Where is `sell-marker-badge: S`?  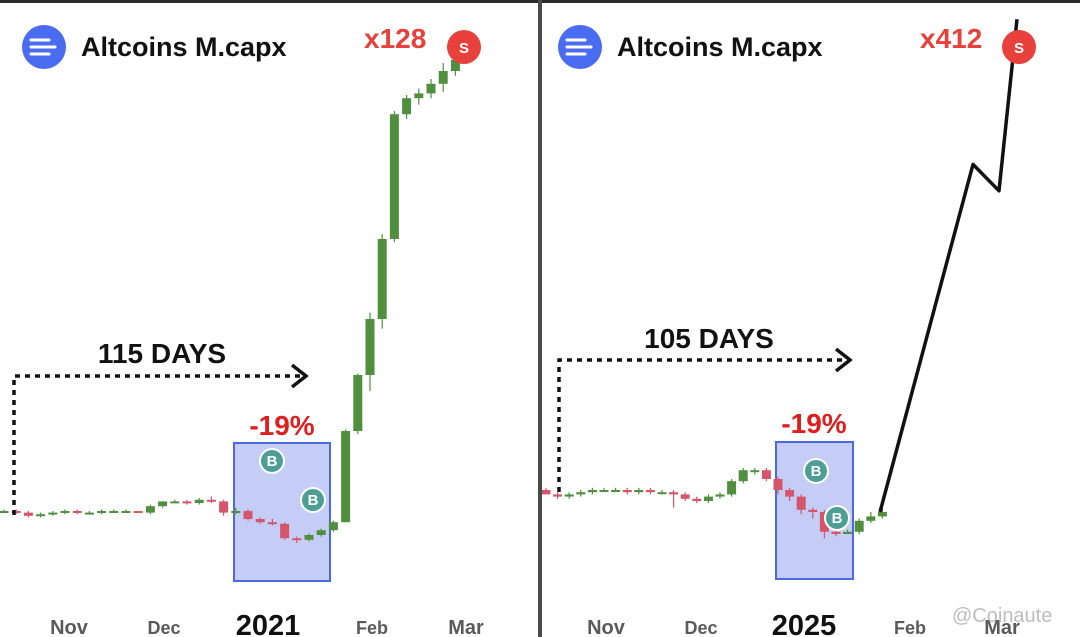
sell-marker-badge: S is located at coordinates (1019, 47).